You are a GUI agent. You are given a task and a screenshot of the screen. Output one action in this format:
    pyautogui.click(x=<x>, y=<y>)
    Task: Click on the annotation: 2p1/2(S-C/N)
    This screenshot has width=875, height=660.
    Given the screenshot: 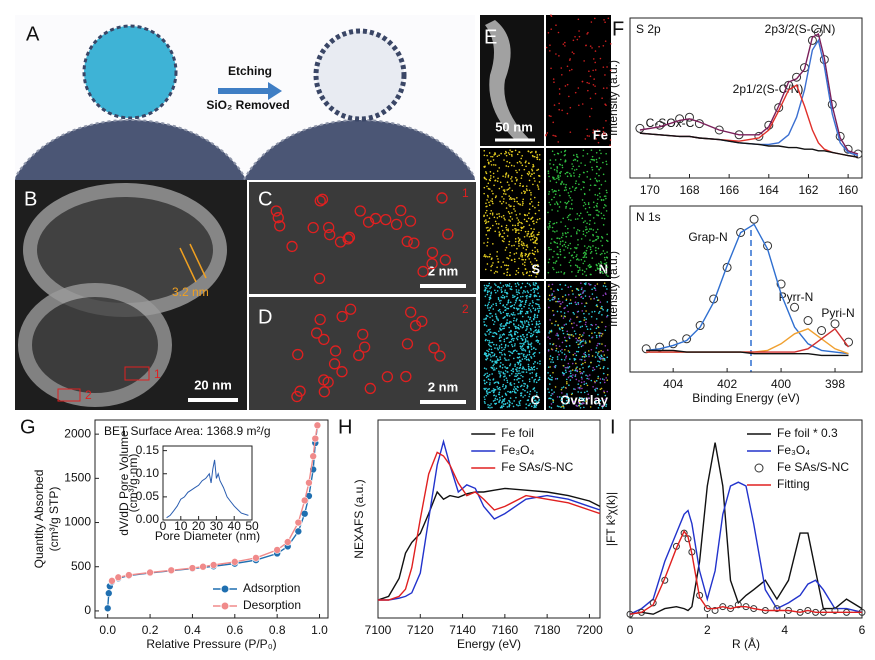 What is the action you would take?
    pyautogui.click(x=768, y=89)
    